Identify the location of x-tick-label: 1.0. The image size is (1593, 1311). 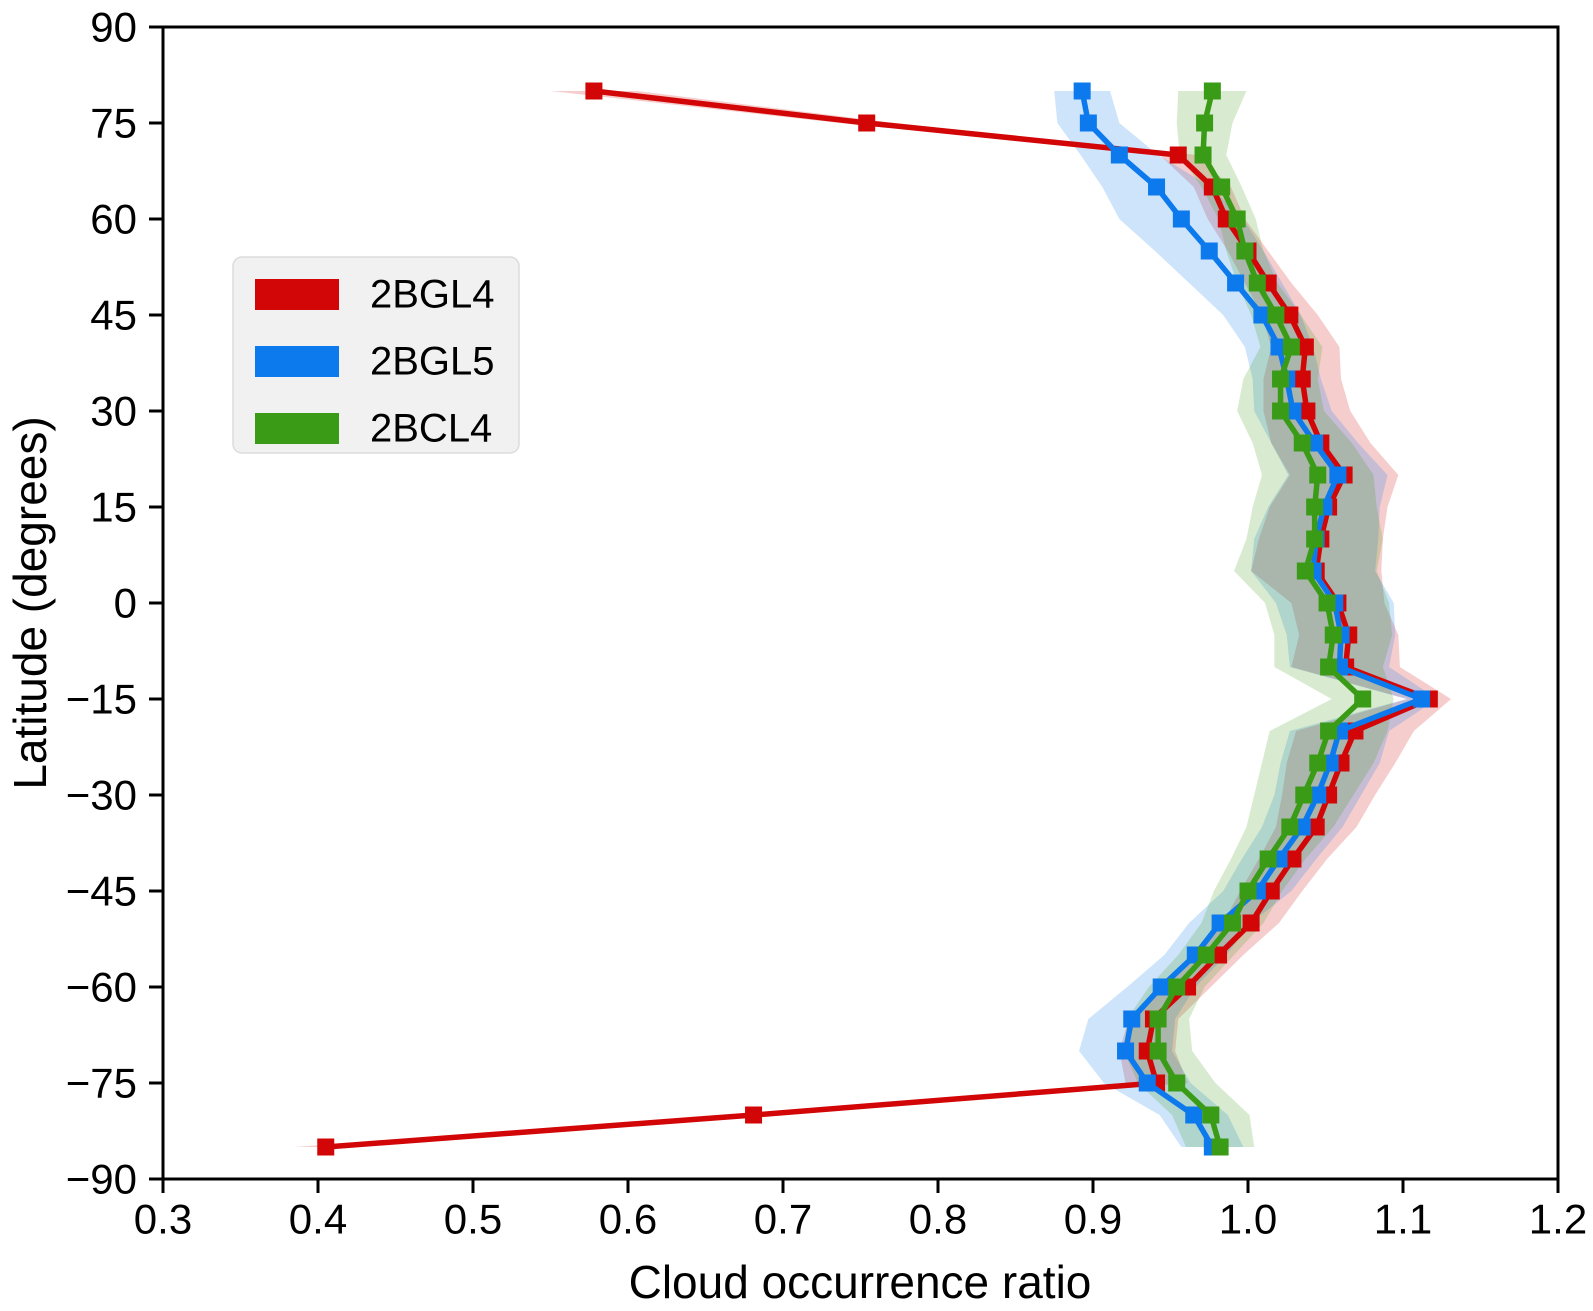
(1248, 1218).